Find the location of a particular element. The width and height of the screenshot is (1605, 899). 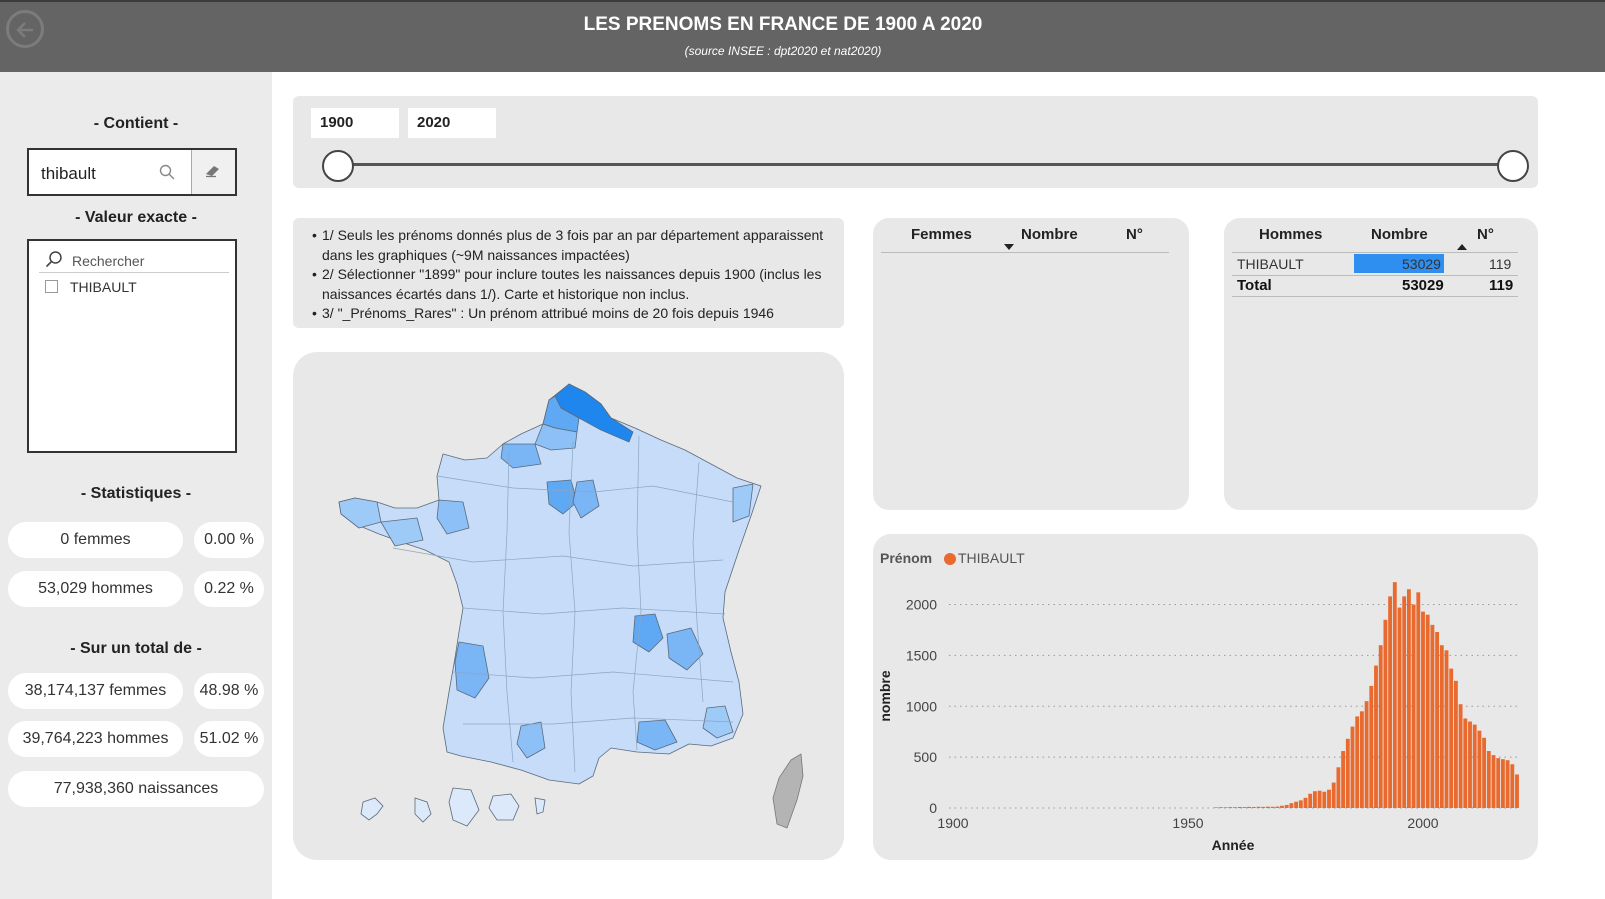

men-col-rank: N° is located at coordinates (1485, 234).